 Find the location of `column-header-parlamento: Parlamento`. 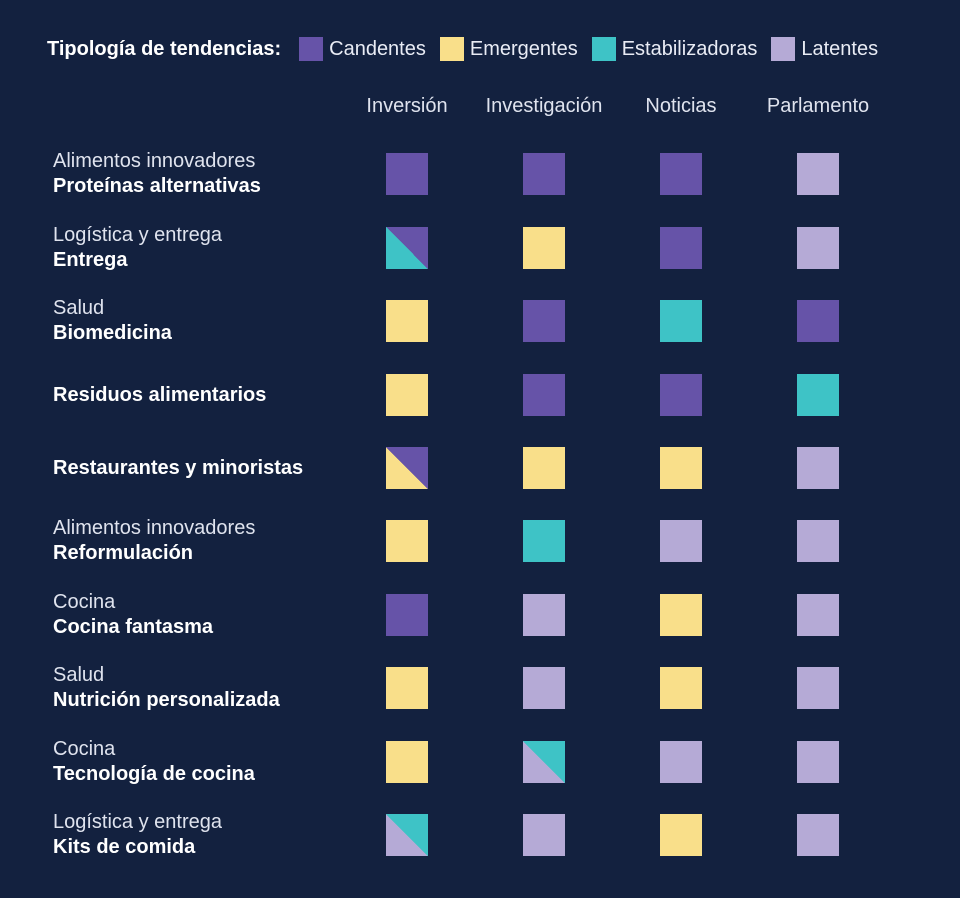

column-header-parlamento: Parlamento is located at coordinates (818, 106).